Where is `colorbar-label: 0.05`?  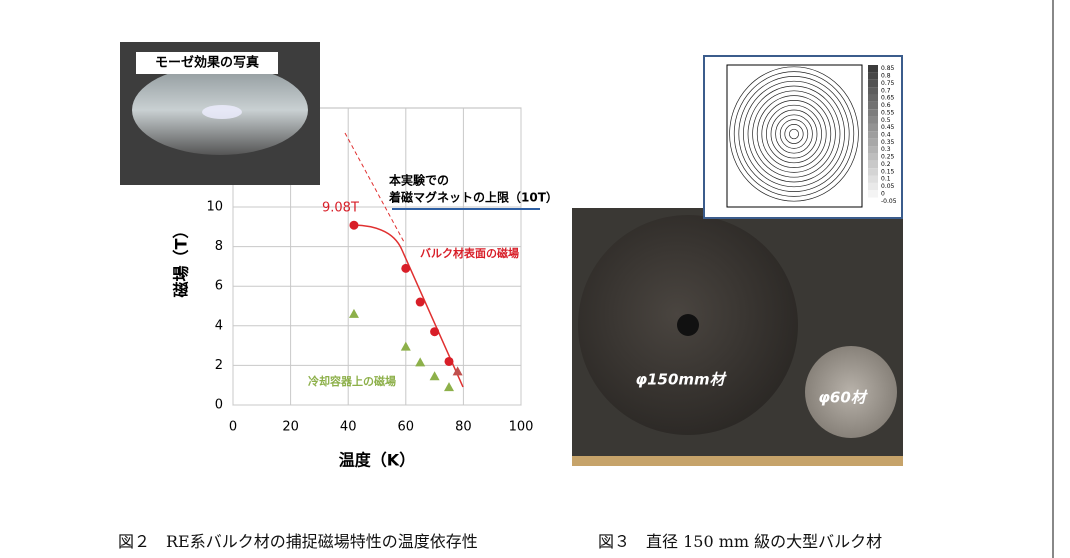 colorbar-label: 0.05 is located at coordinates (888, 186).